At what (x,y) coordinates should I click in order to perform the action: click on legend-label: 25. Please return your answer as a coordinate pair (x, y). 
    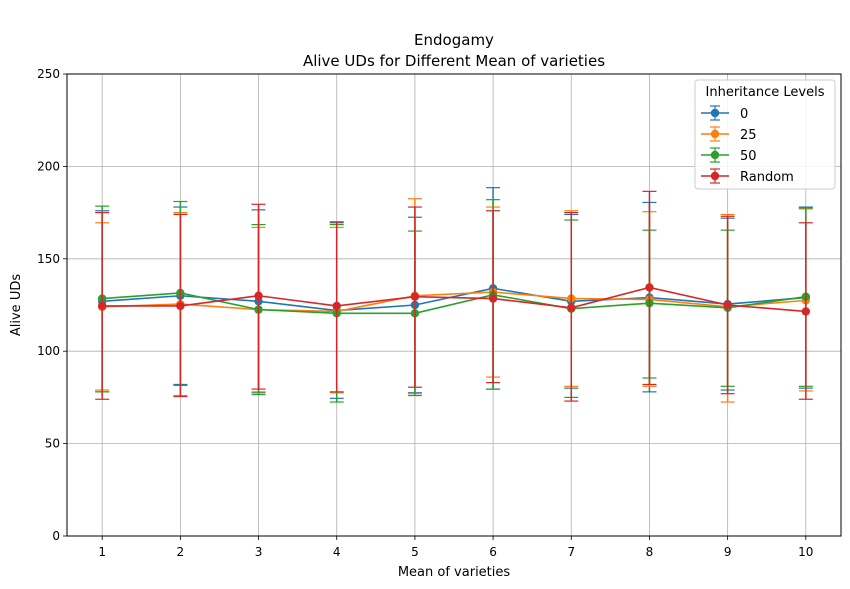
    Looking at the image, I should click on (748, 135).